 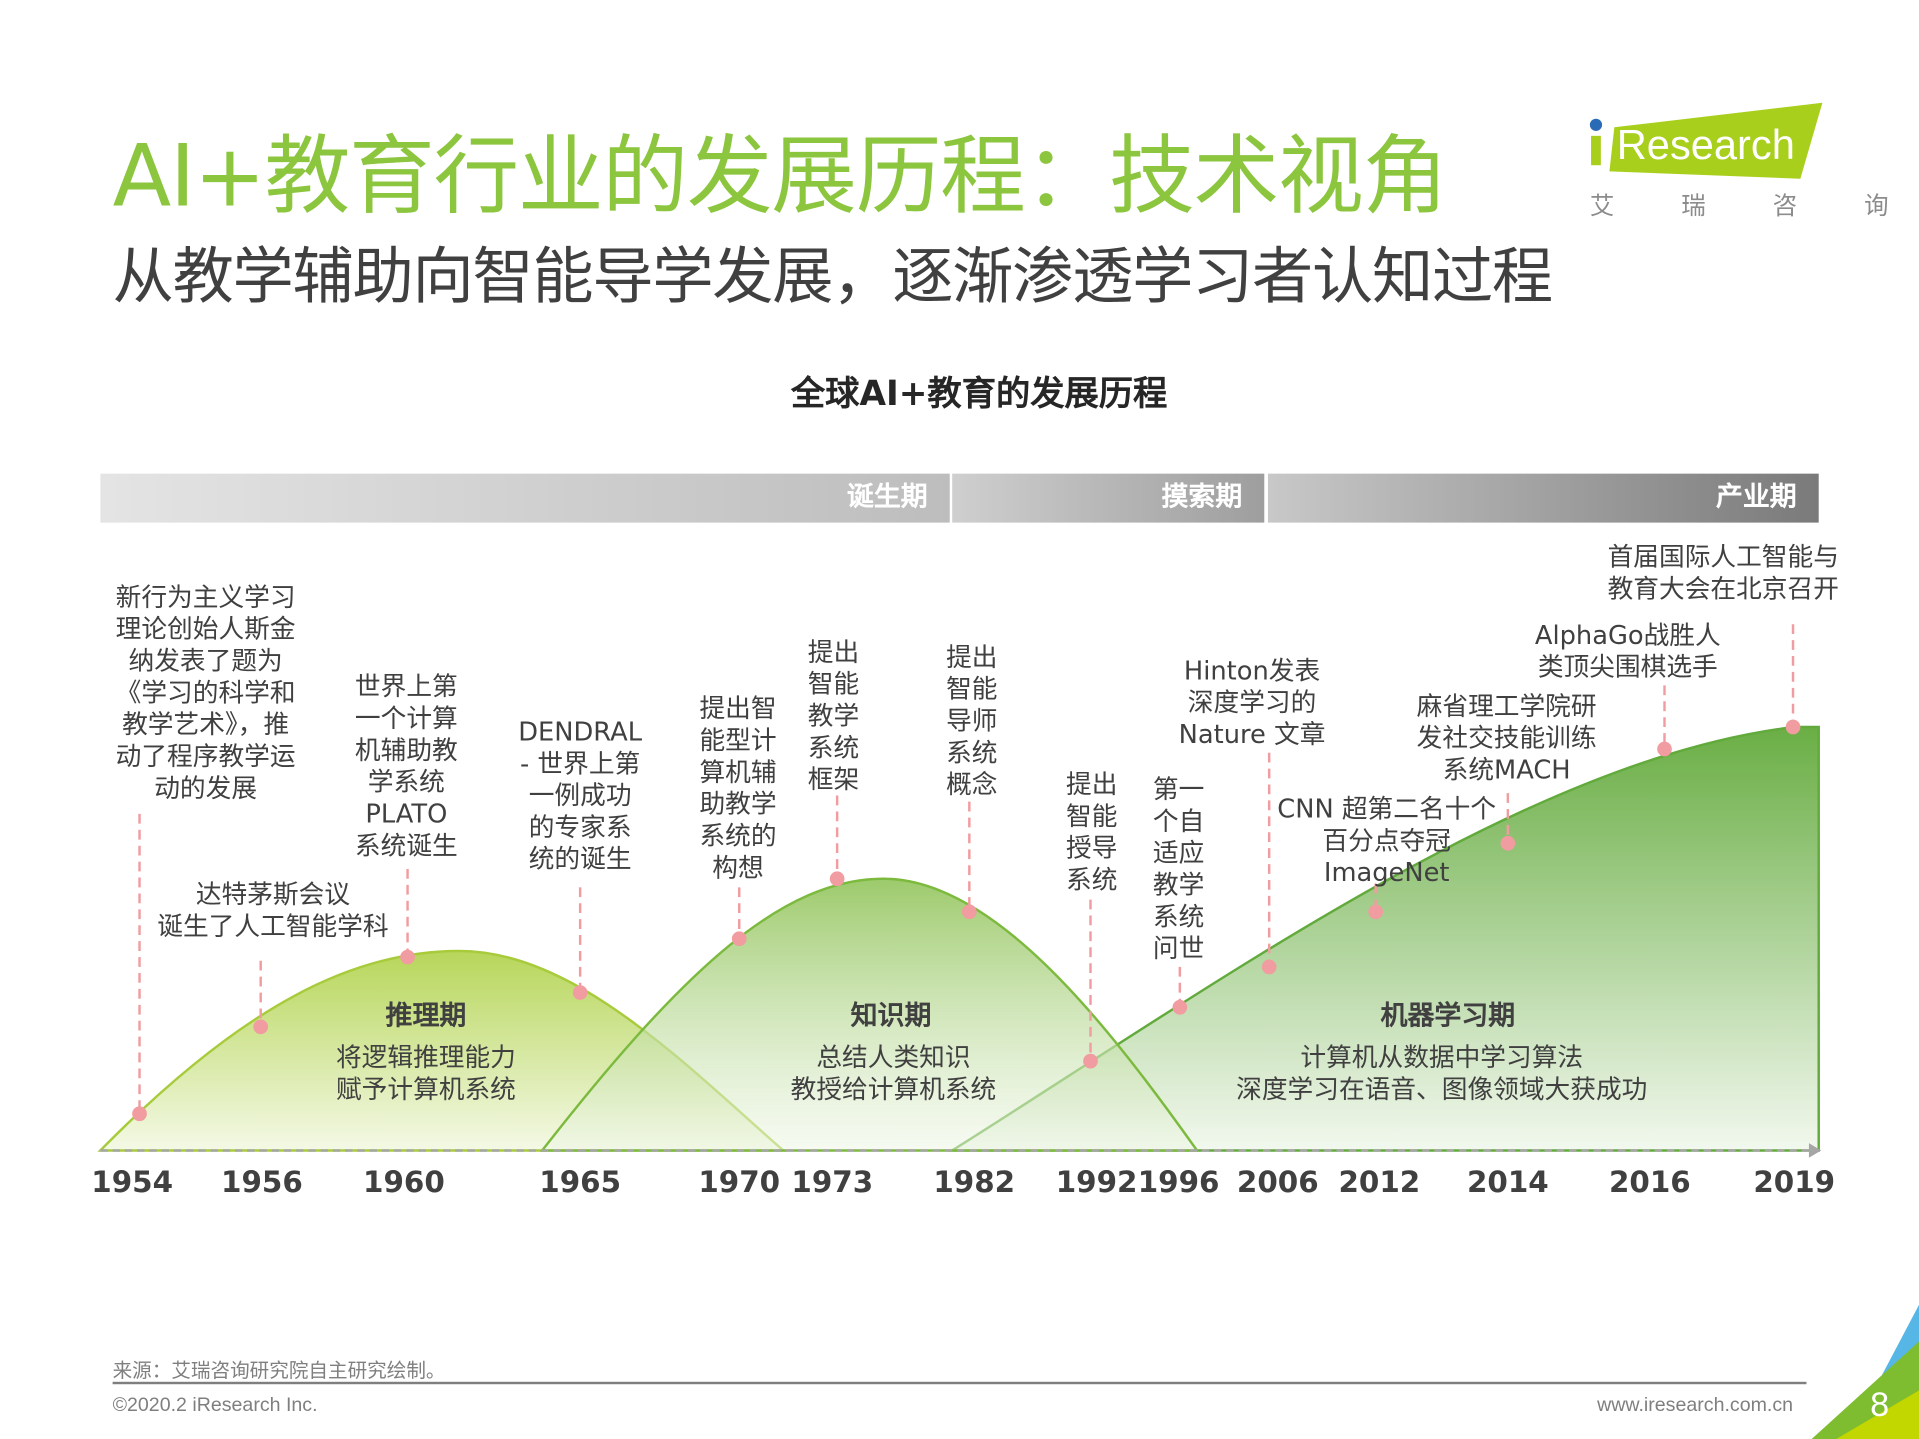 What do you see at coordinates (132, 1182) in the screenshot?
I see `year-label: 1954` at bounding box center [132, 1182].